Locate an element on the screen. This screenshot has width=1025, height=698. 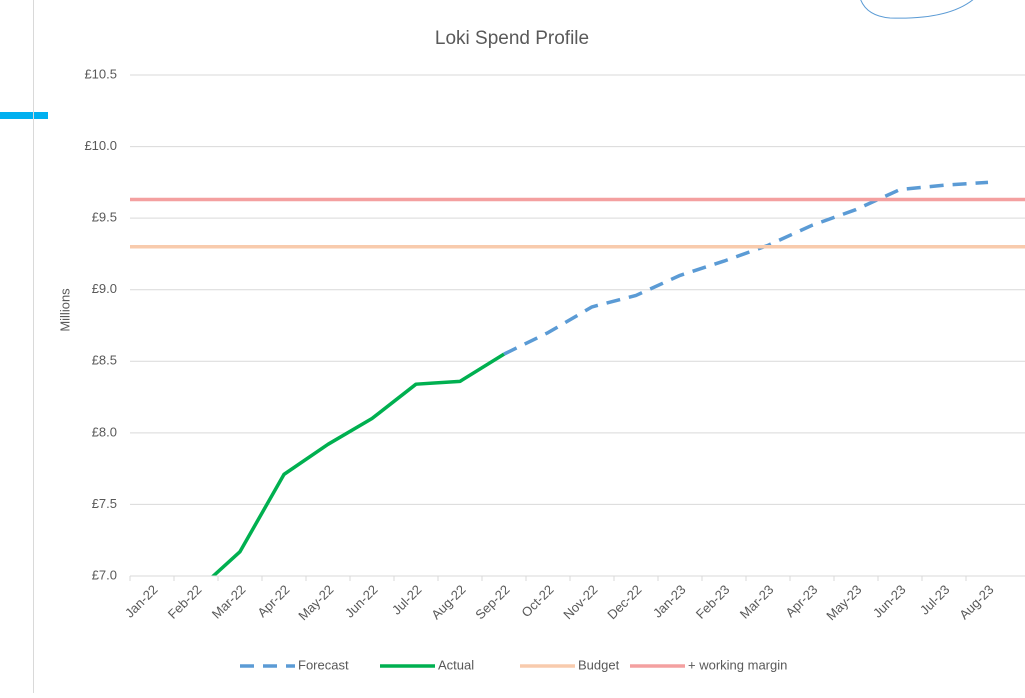
x-tick-label: Aug-22 is located at coordinates (448, 602).